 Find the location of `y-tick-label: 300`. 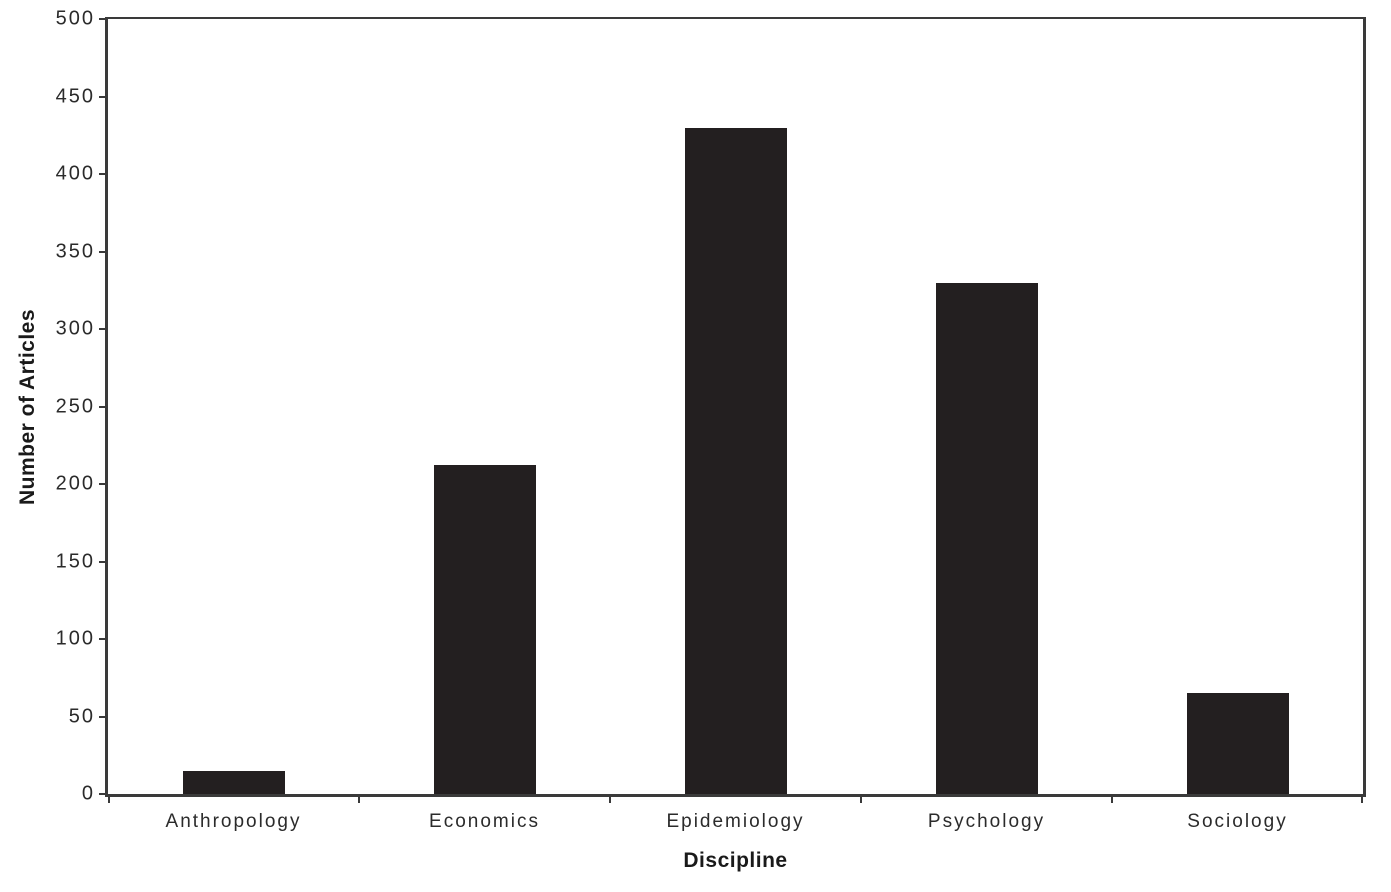

y-tick-label: 300 is located at coordinates (75, 328).